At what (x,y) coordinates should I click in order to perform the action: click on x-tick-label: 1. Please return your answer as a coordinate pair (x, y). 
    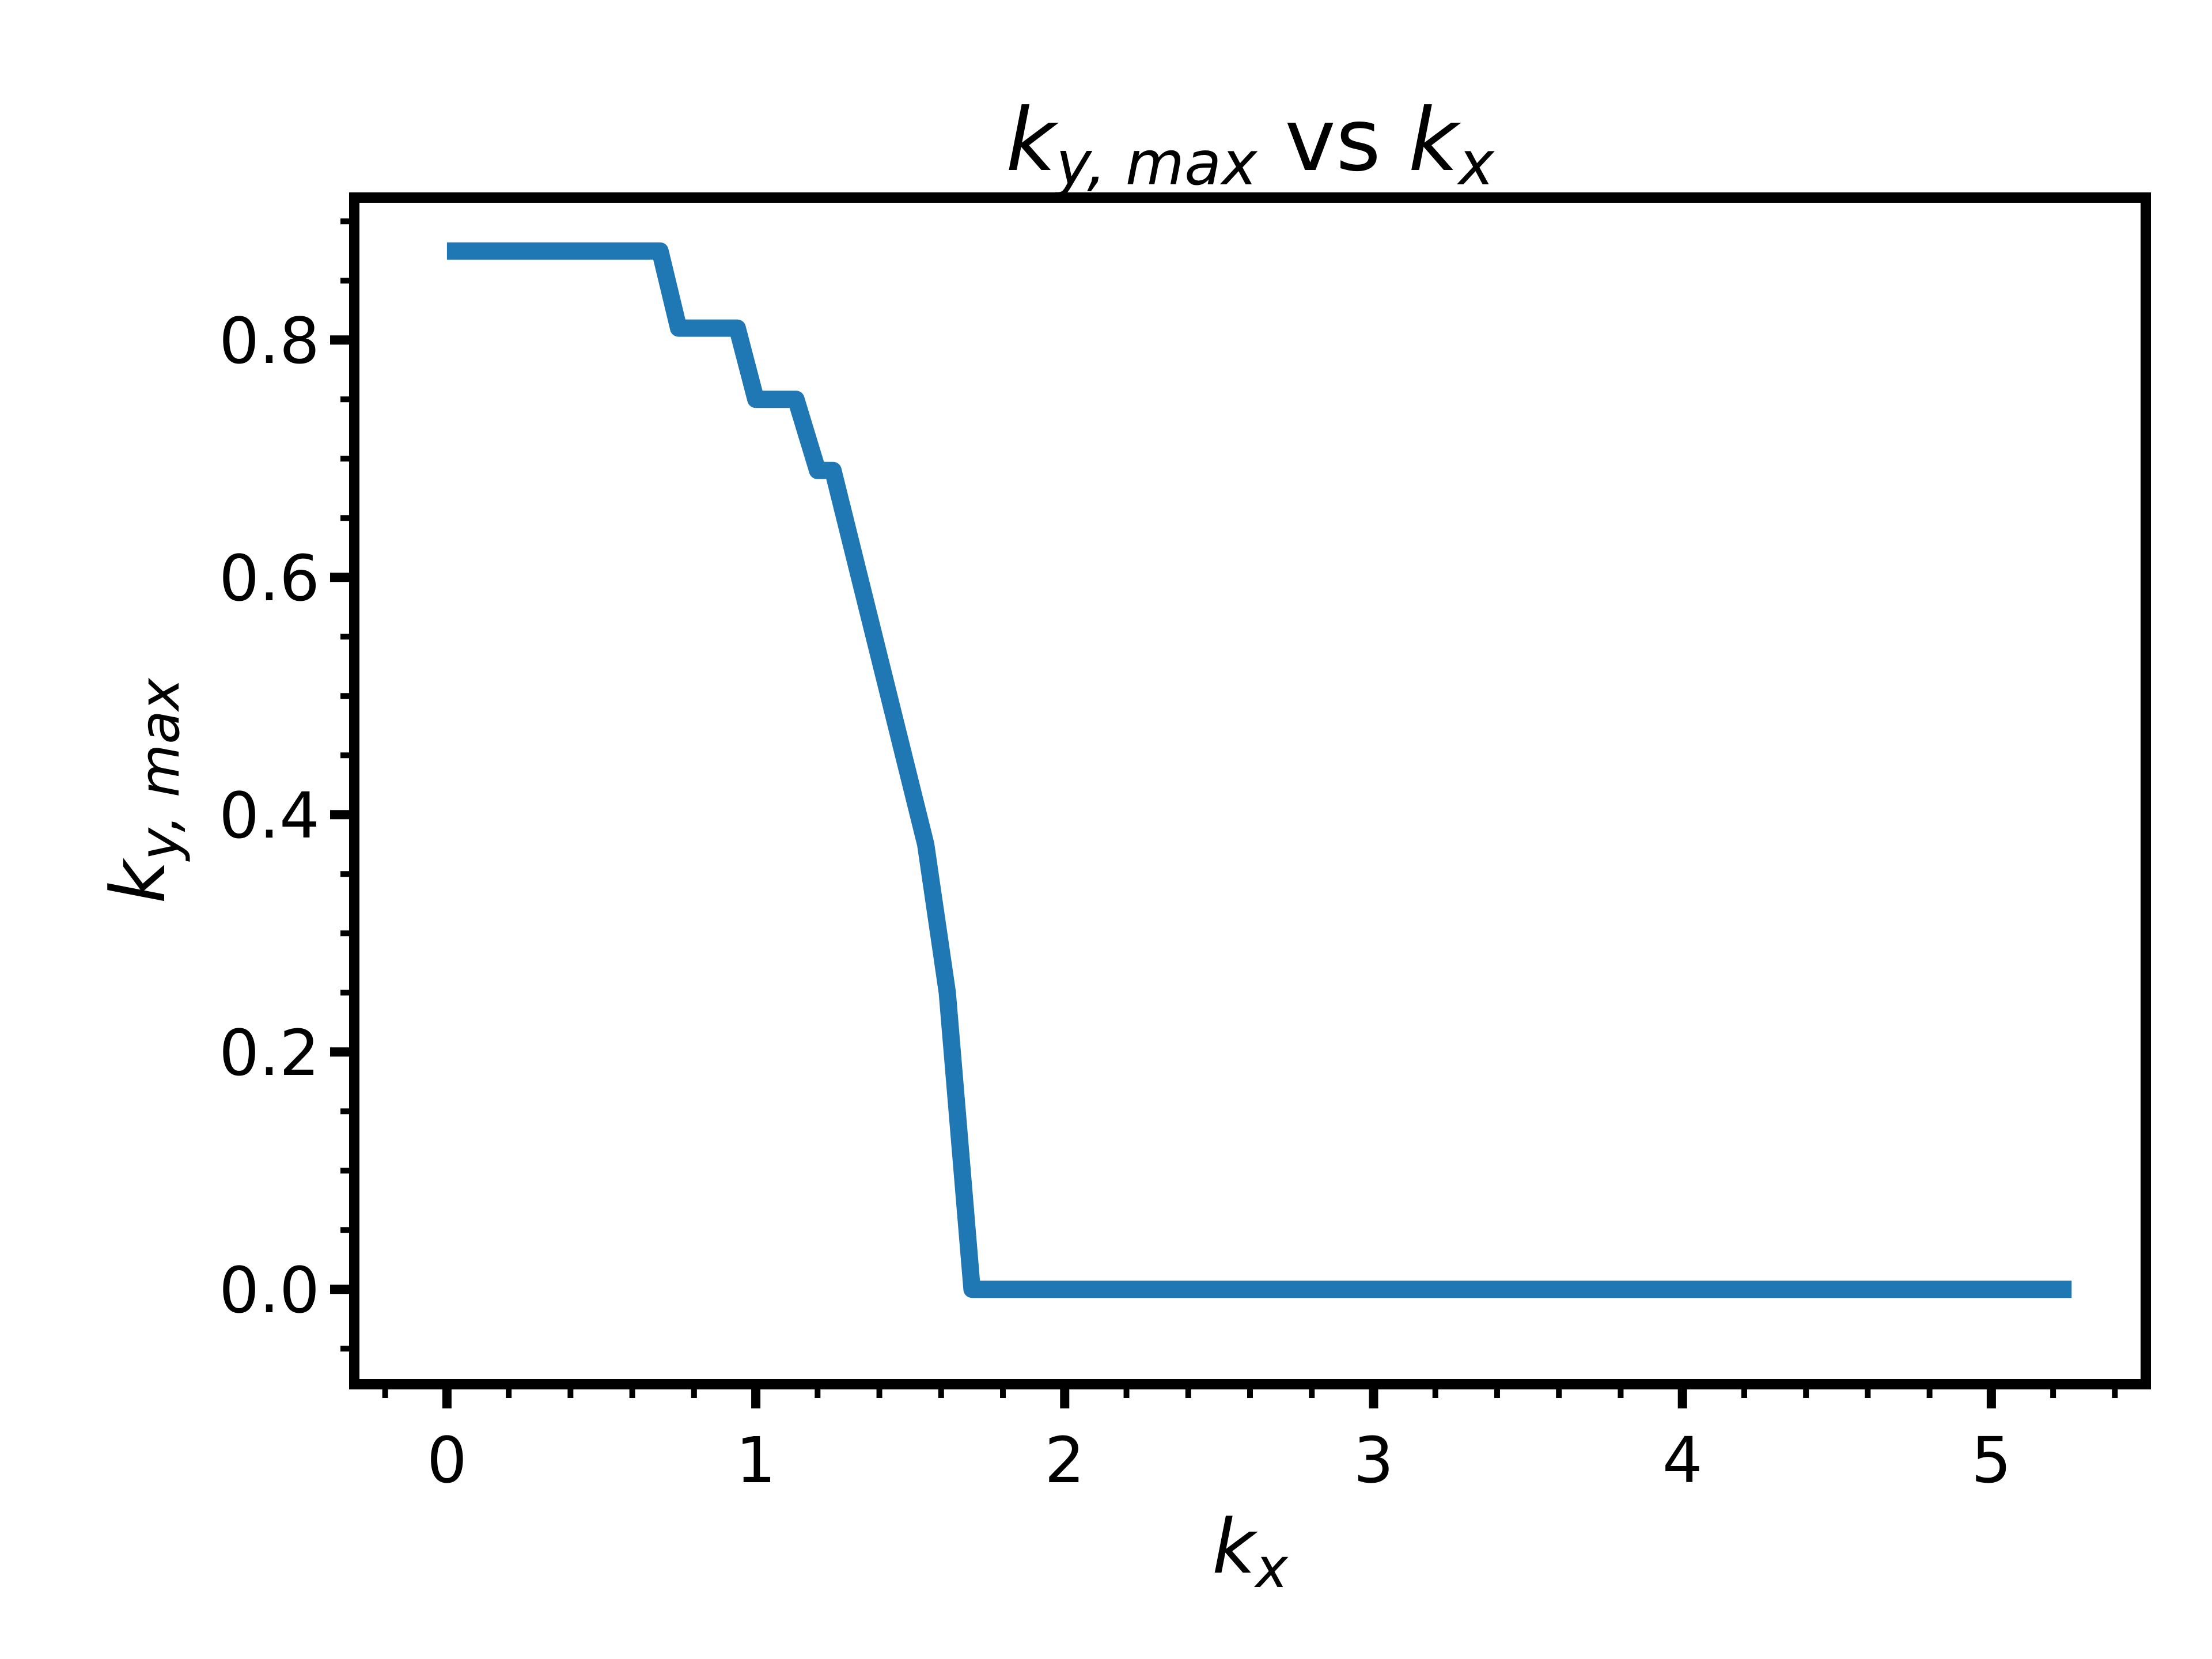
    Looking at the image, I should click on (756, 1460).